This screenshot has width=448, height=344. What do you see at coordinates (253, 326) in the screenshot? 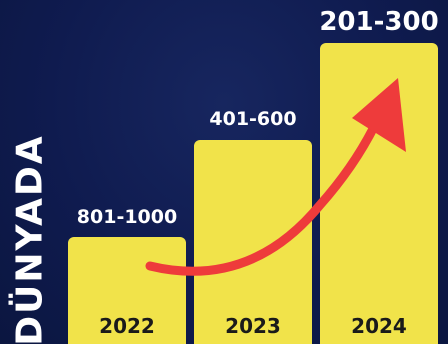
I see `category-label-2023: 2023` at bounding box center [253, 326].